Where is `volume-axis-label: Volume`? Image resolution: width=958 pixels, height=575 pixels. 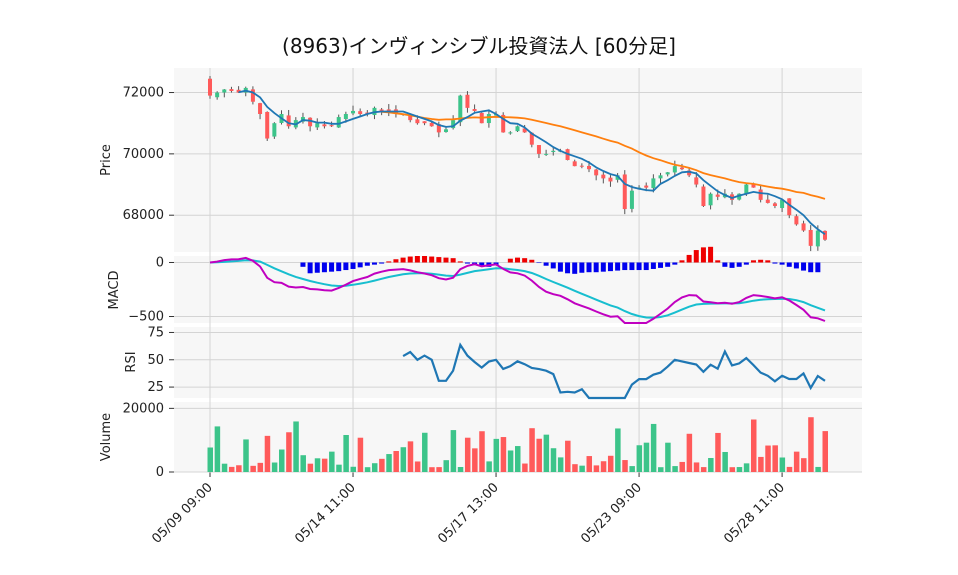 volume-axis-label: Volume is located at coordinates (106, 437).